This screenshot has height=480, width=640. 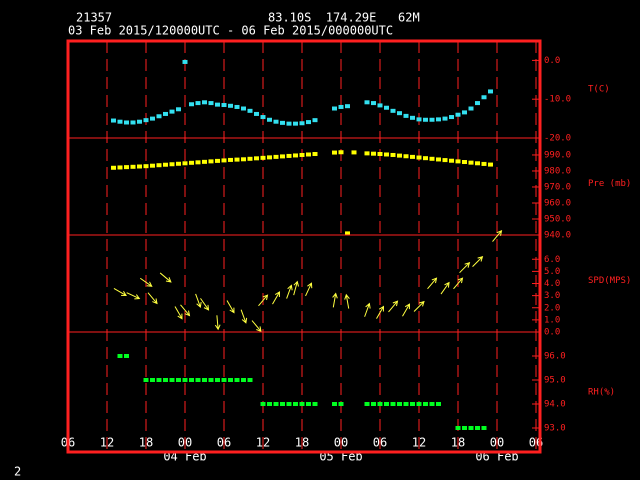 I want to click on y-tick-label: 5.0, so click(x=552, y=272).